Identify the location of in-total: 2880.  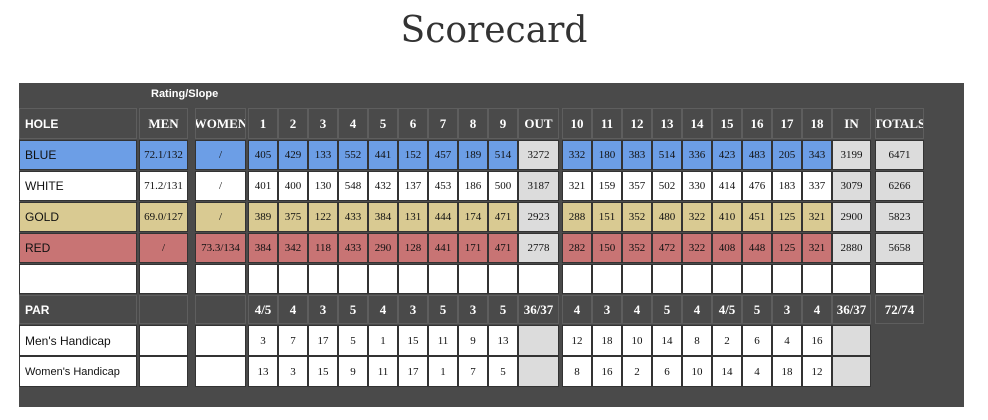
(851, 248).